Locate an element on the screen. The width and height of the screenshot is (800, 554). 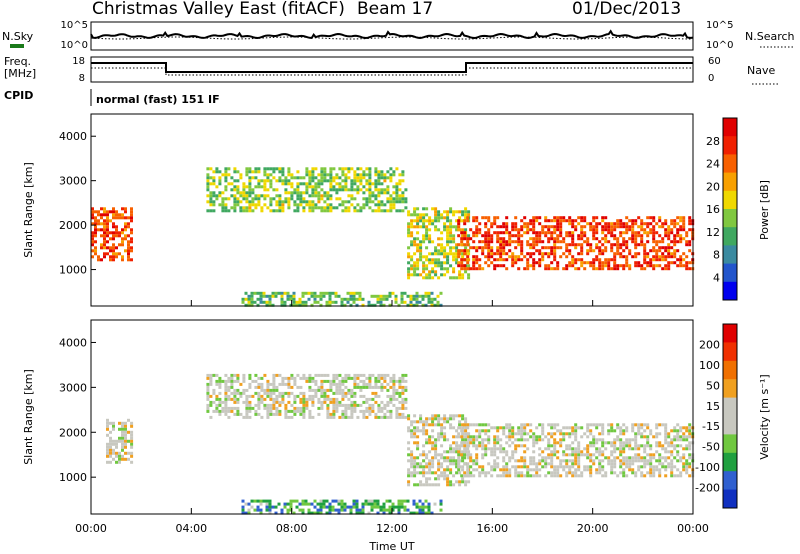
nave-line is located at coordinates (392, 71).